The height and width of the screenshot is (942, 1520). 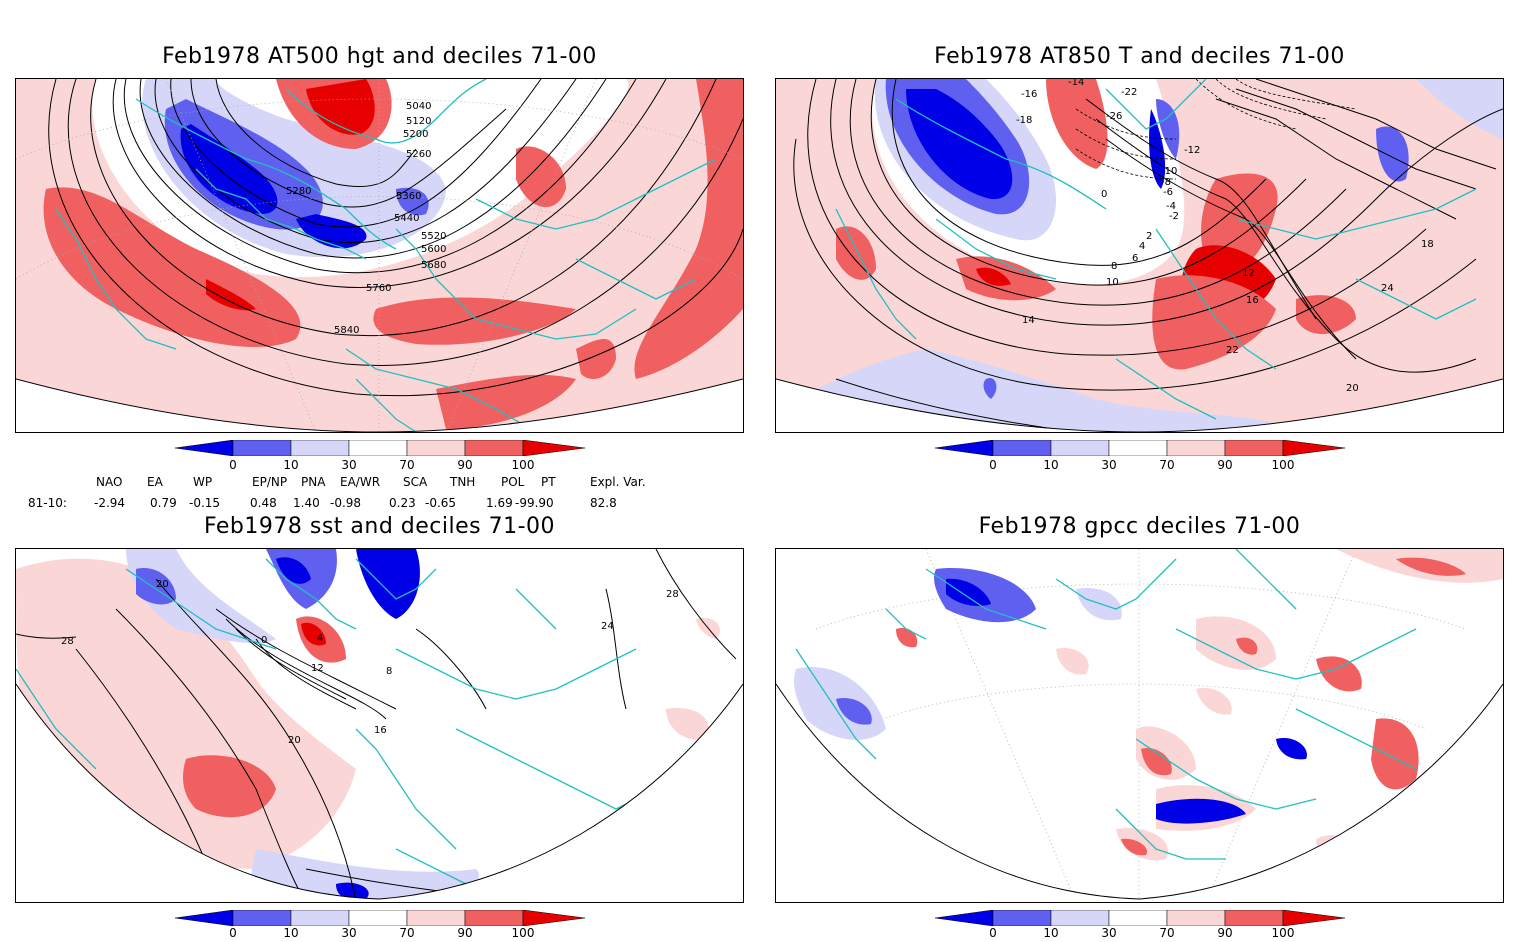 What do you see at coordinates (1112, 282) in the screenshot?
I see `contour-label: 10` at bounding box center [1112, 282].